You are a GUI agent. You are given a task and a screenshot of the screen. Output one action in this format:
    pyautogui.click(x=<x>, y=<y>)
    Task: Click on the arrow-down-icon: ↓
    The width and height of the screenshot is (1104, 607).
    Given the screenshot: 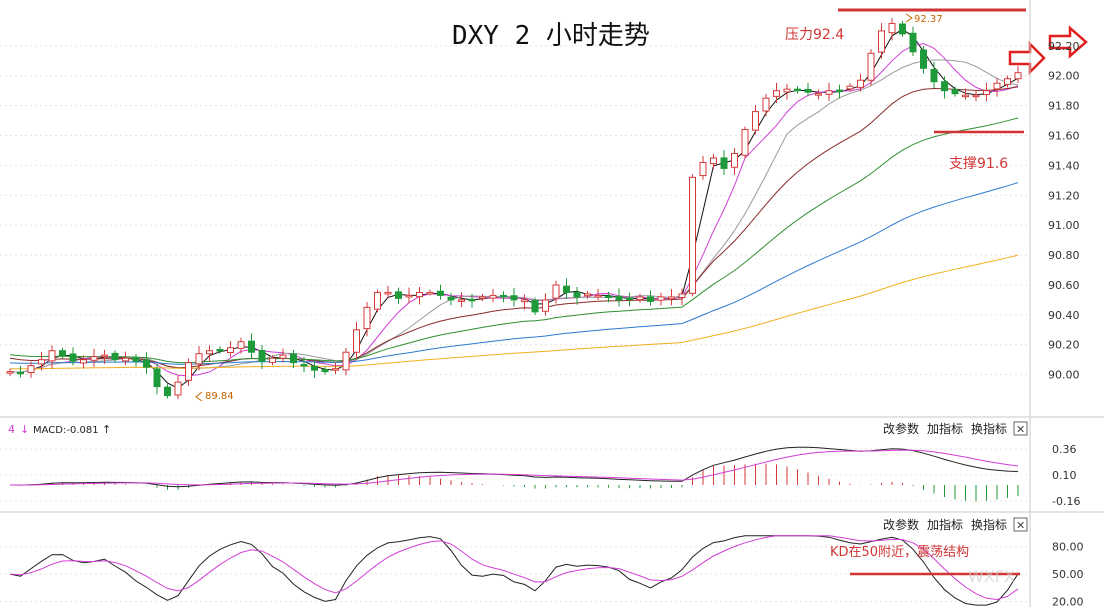 What is the action you would take?
    pyautogui.click(x=24, y=429)
    